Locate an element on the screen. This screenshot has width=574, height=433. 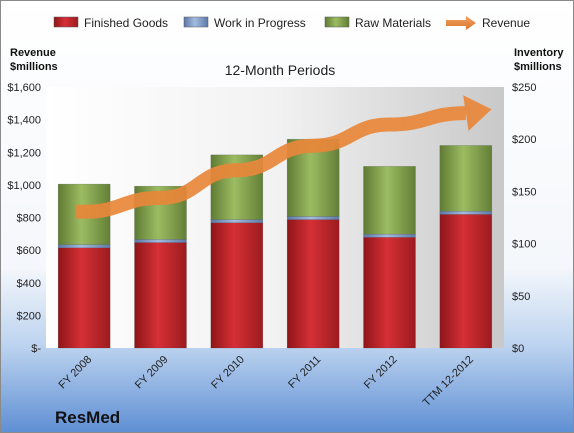
bar-finished-goods-fy-2012 is located at coordinates (389, 293).